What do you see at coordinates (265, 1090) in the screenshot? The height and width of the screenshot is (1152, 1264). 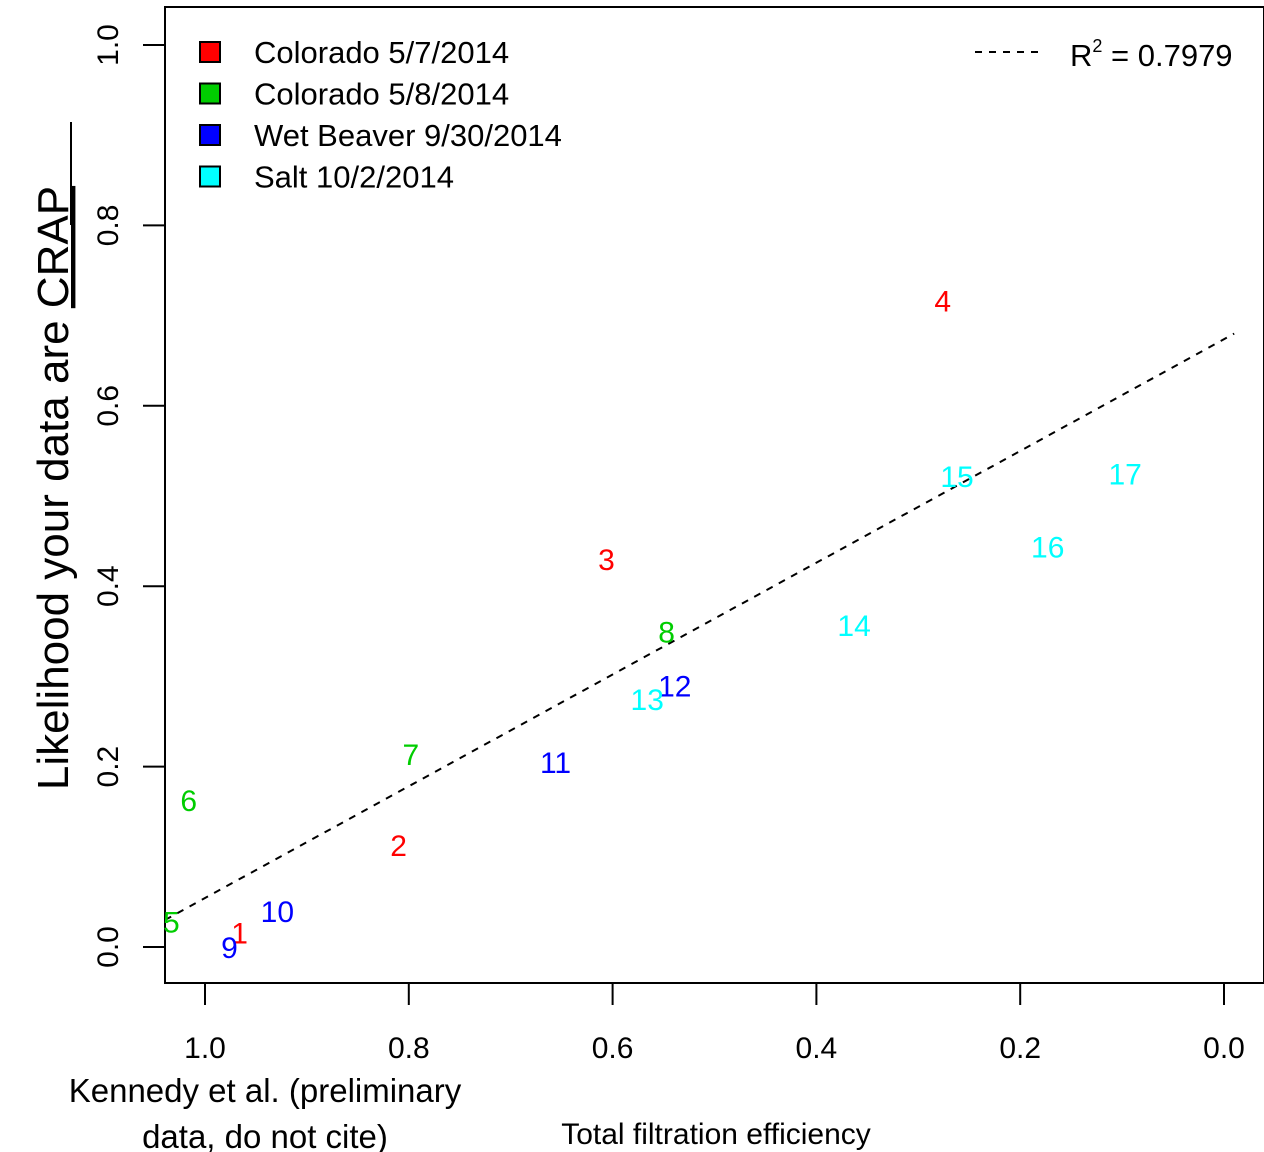 I see `annotation-line-1: Kennedy et al. (preliminary` at bounding box center [265, 1090].